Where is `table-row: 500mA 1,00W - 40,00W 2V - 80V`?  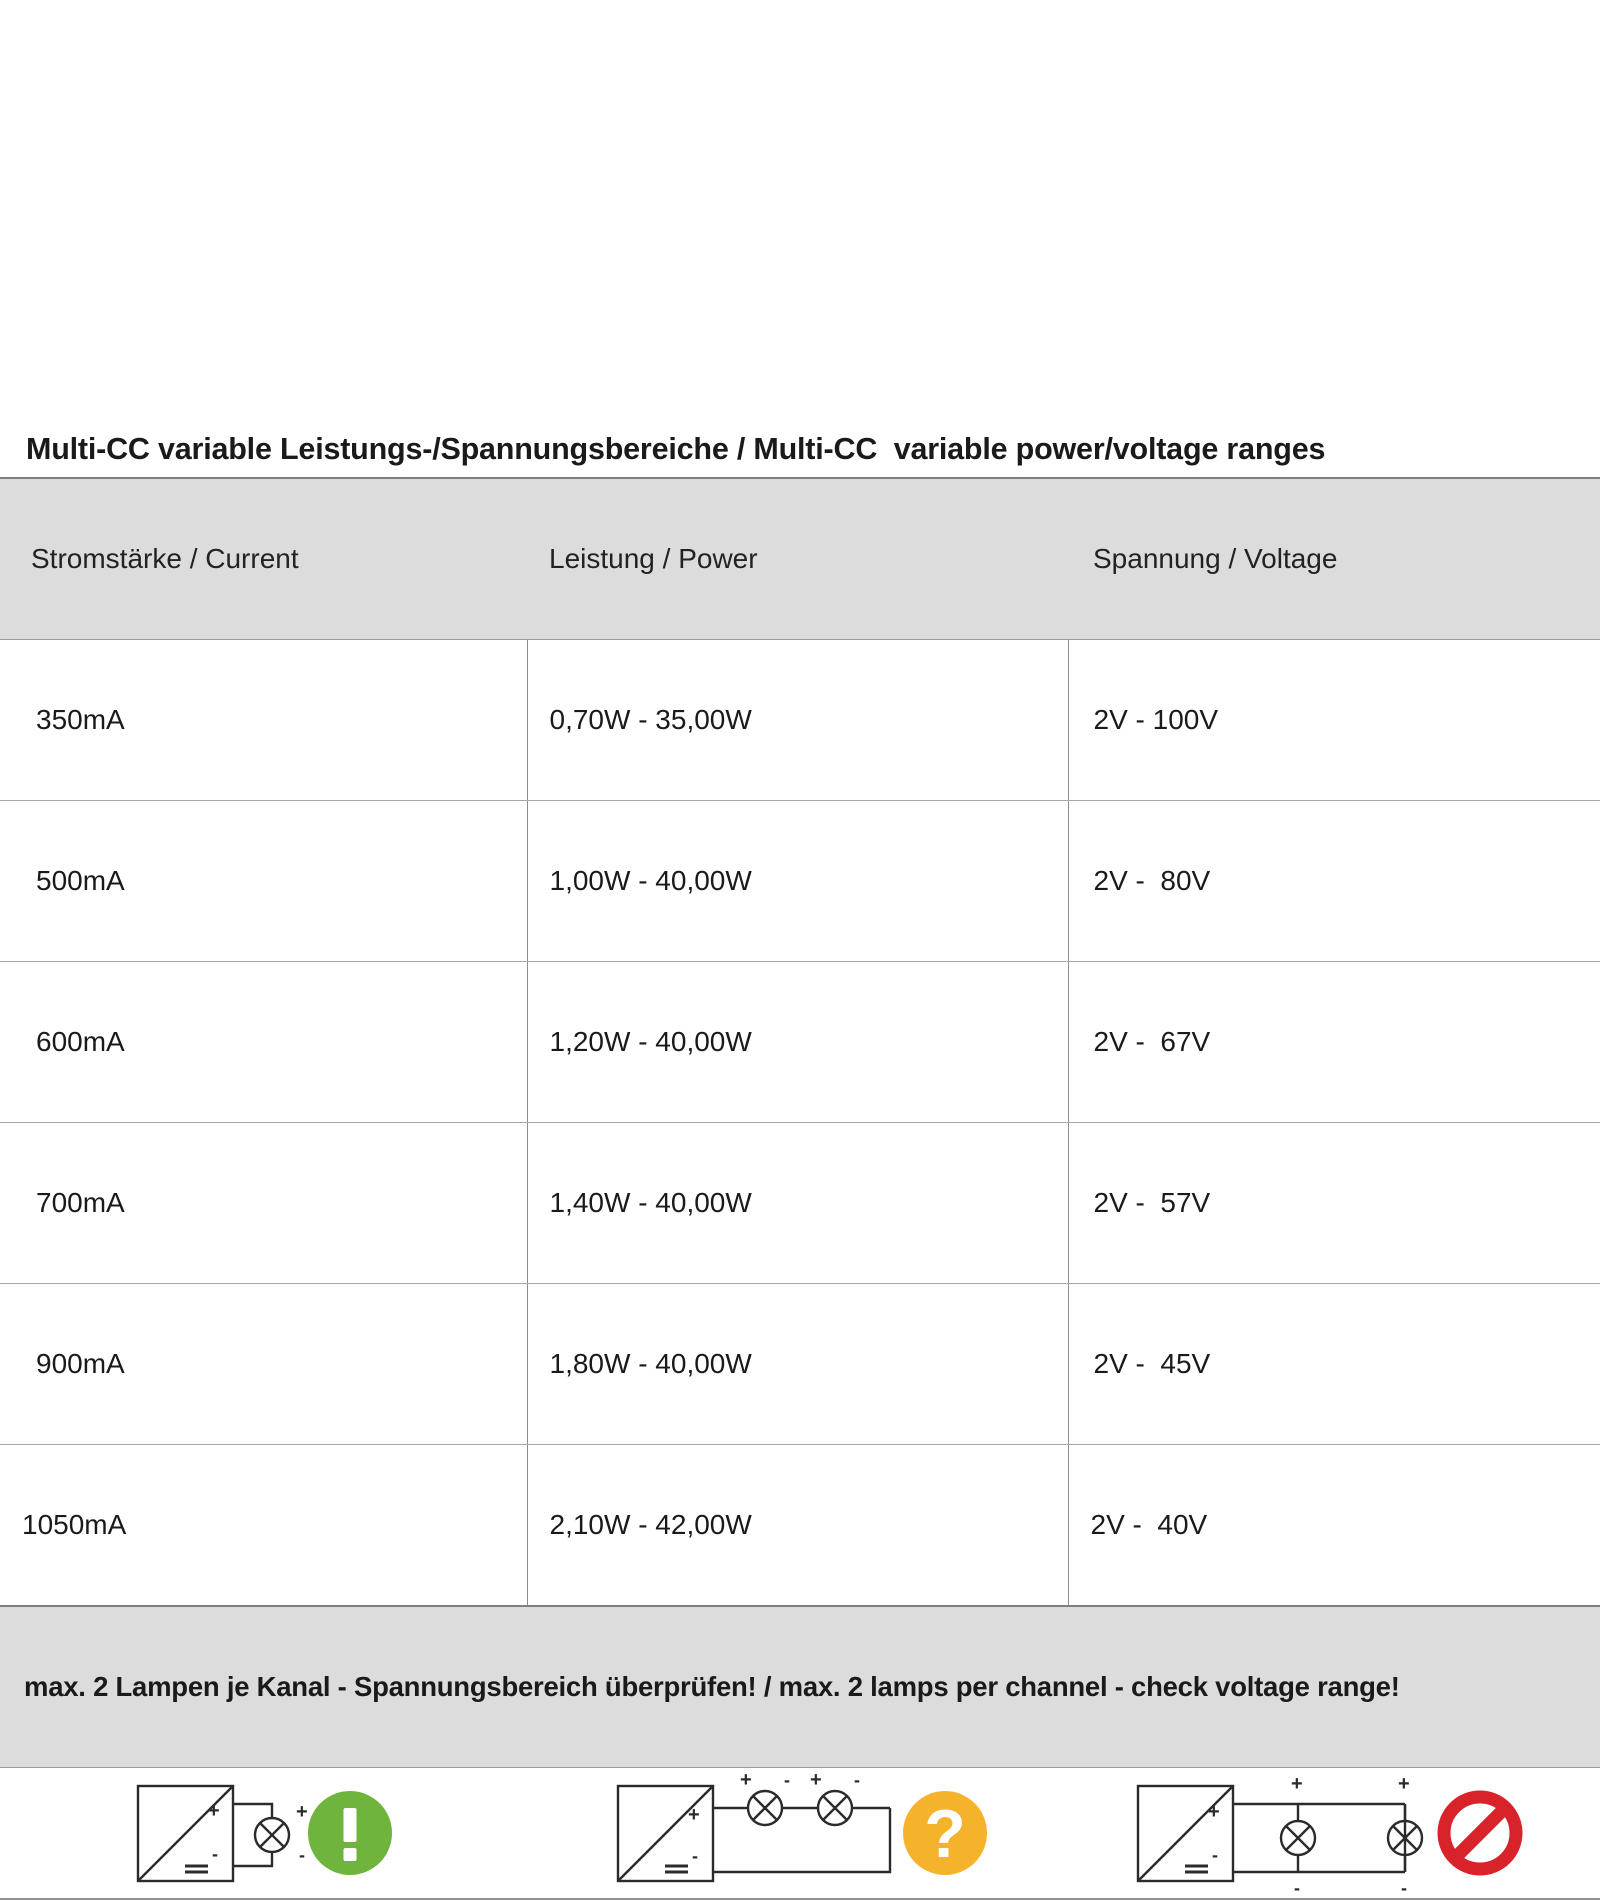 table-row: 500mA 1,00W - 40,00W 2V - 80V is located at coordinates (800, 881).